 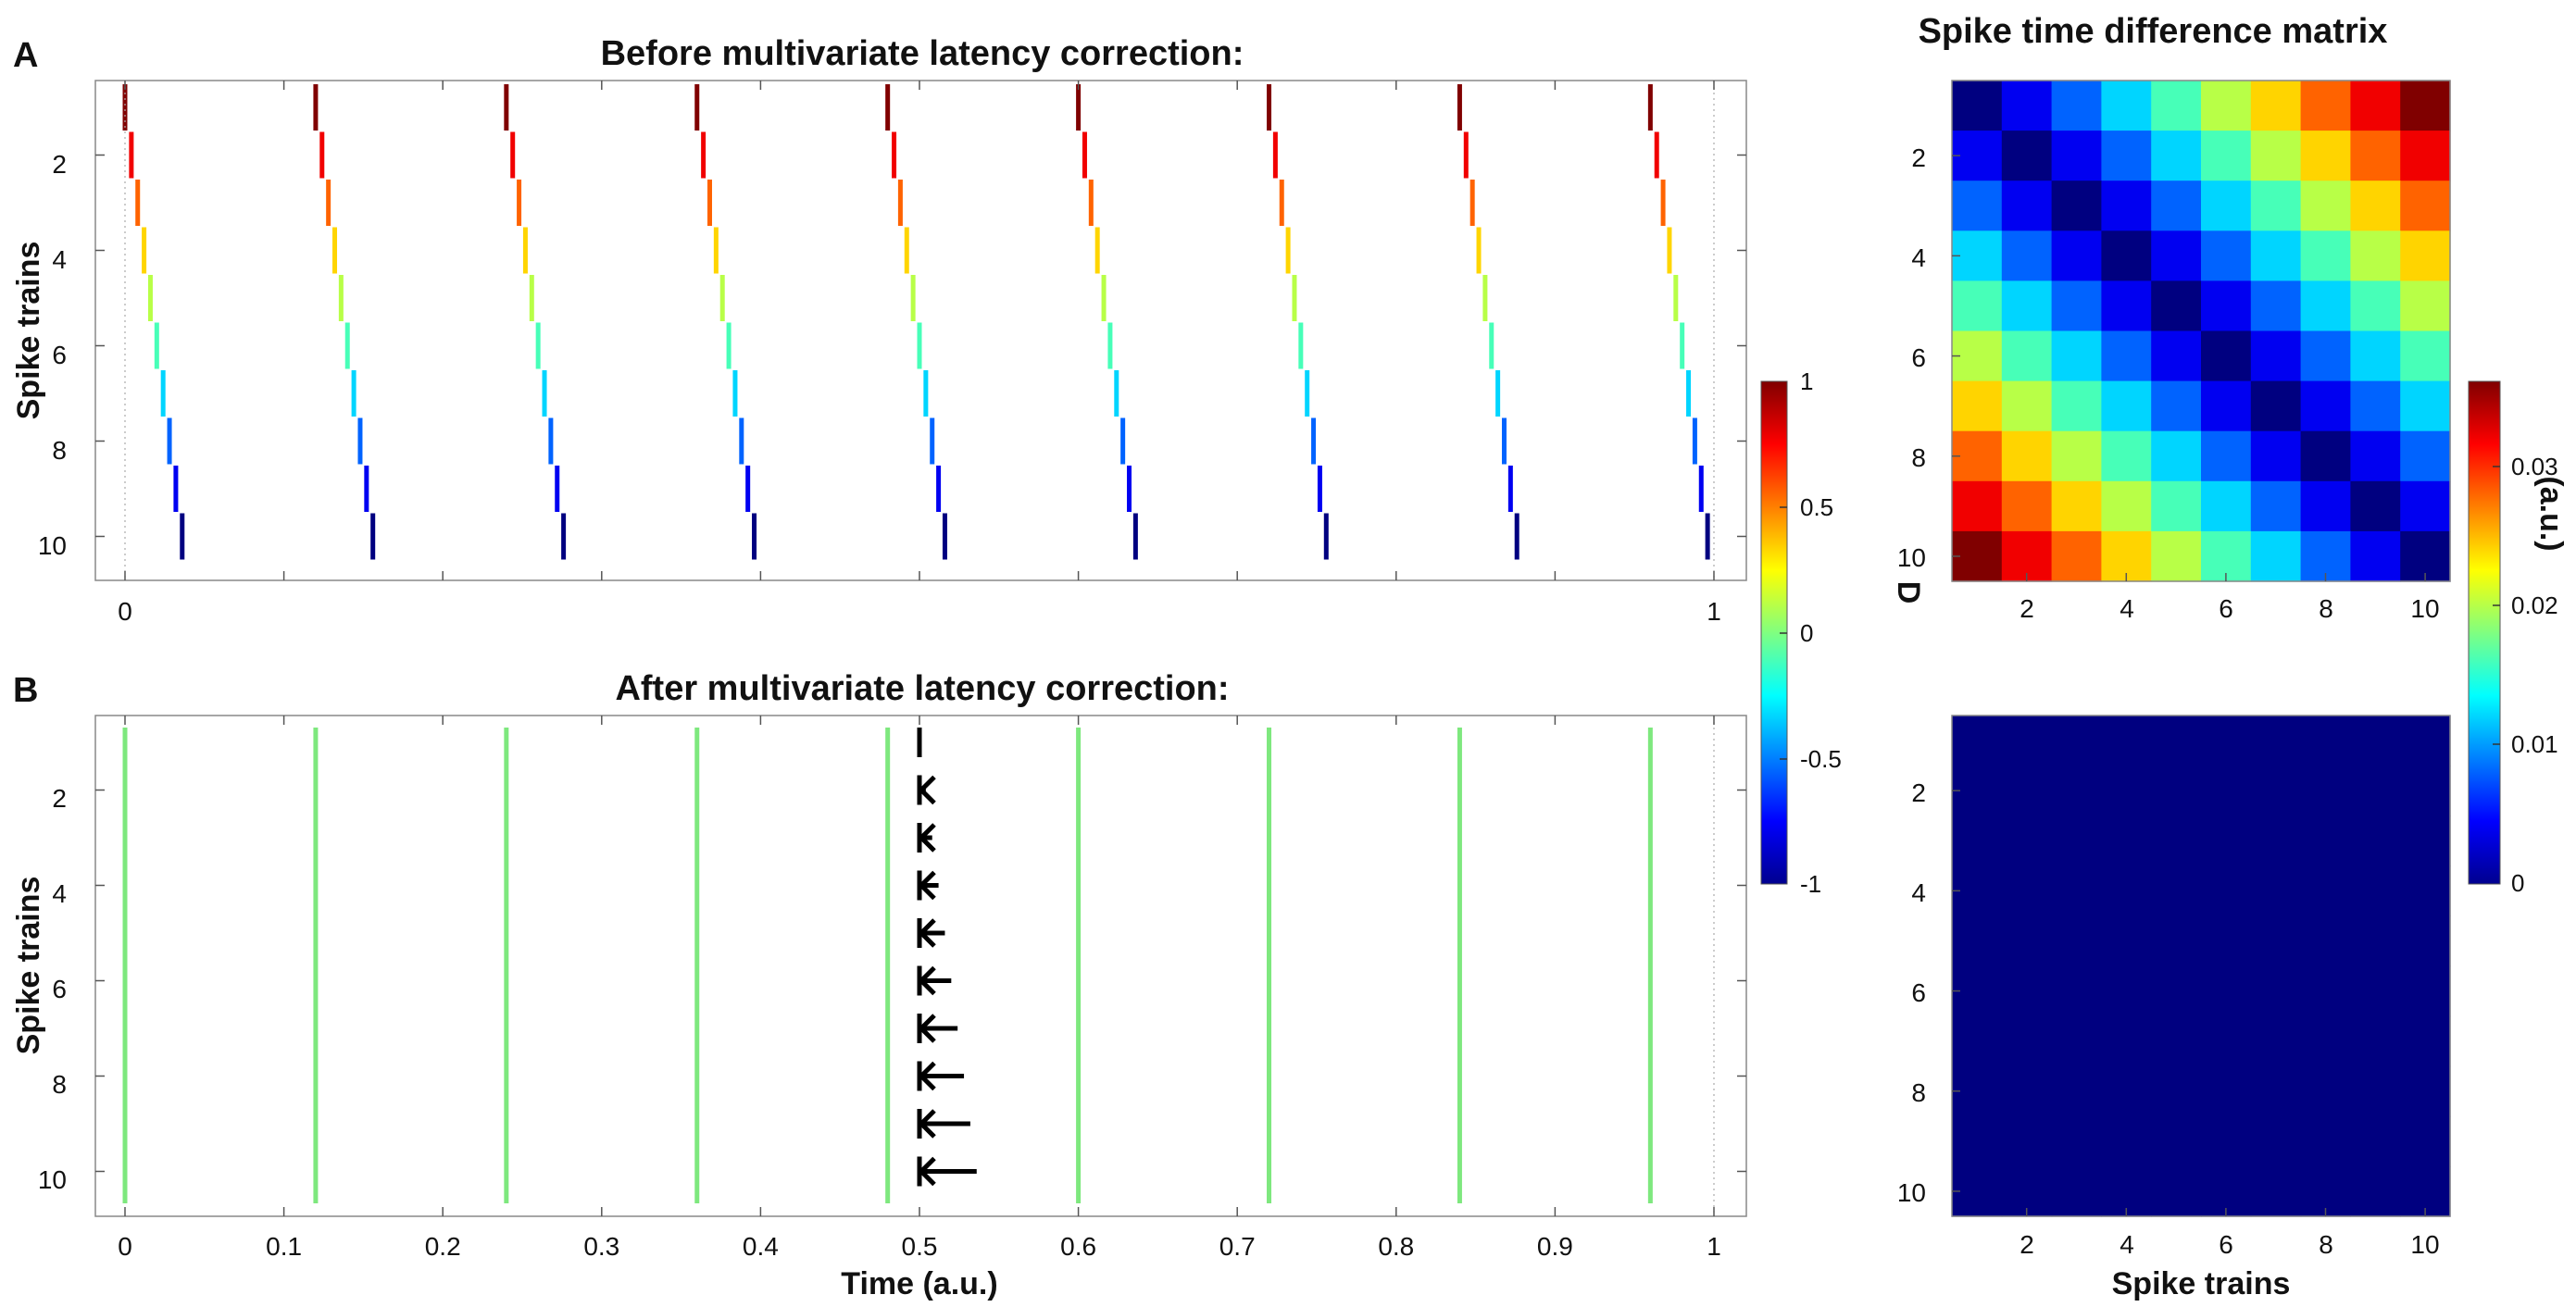 What do you see at coordinates (2226, 1244) in the screenshot?
I see `matrix-bottom-xtick-6: 6` at bounding box center [2226, 1244].